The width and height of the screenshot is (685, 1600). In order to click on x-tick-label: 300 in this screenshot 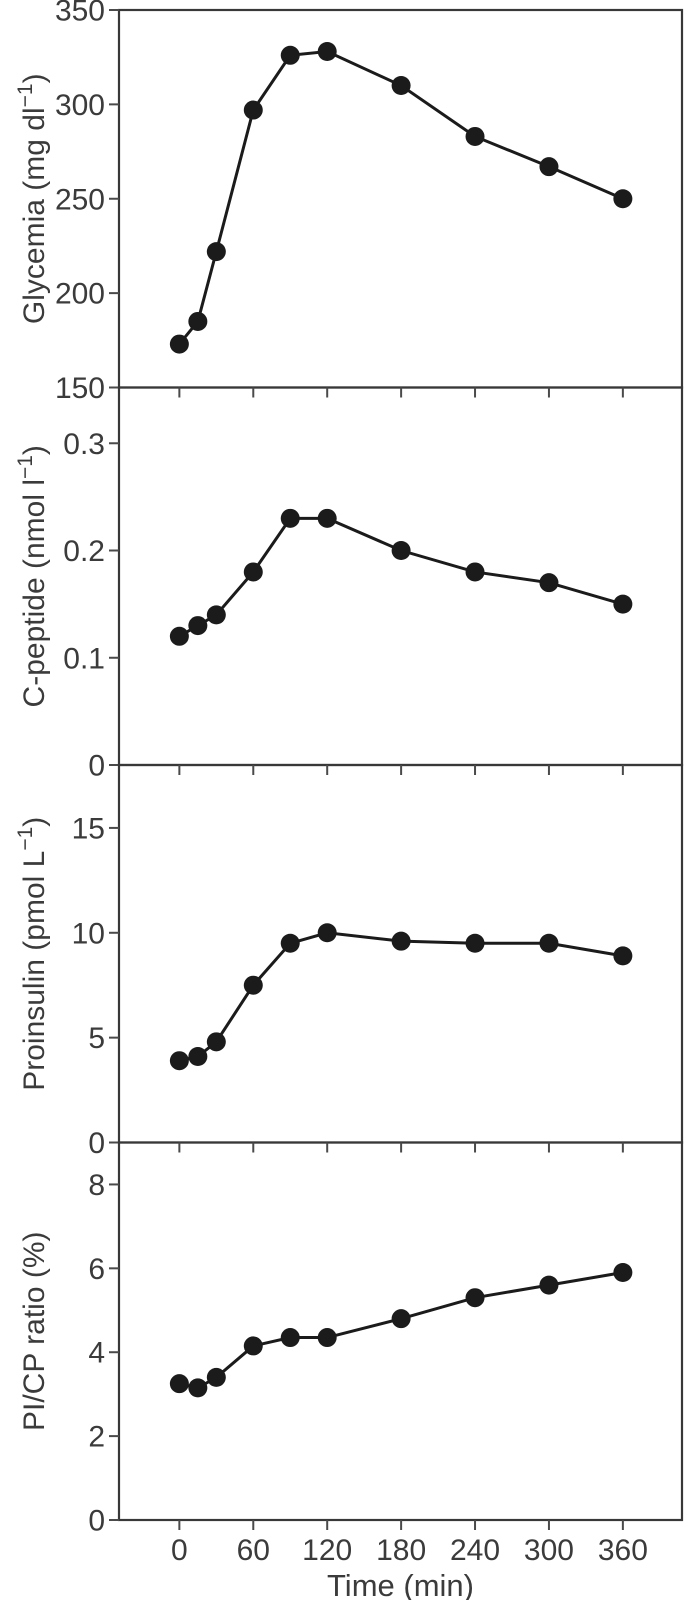, I will do `click(549, 1550)`.